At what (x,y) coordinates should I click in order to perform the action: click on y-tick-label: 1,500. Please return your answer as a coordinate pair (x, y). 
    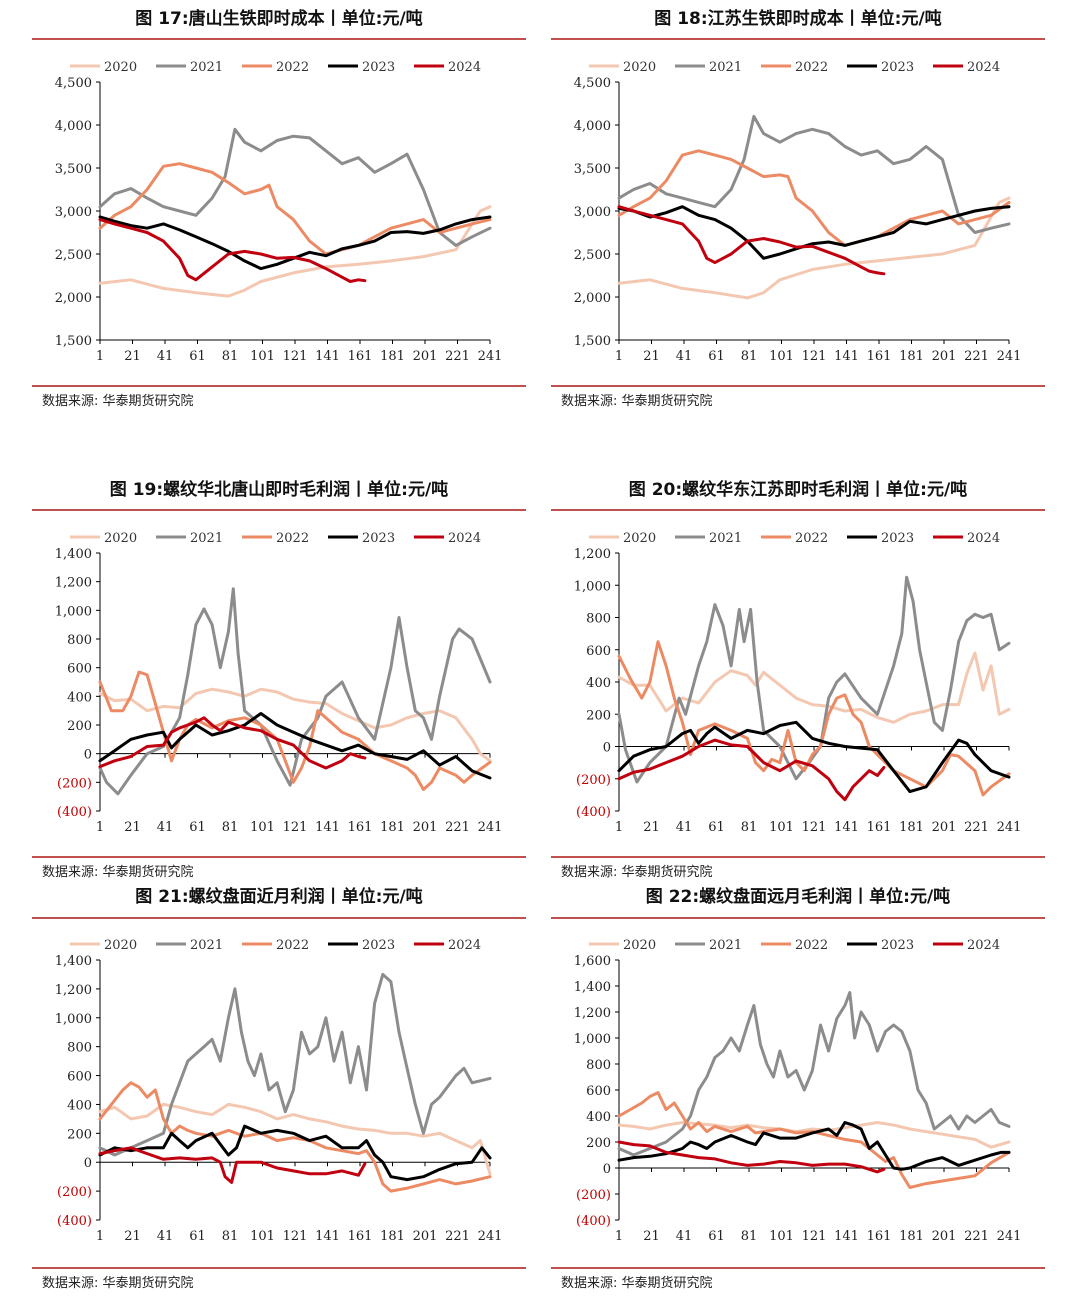
    Looking at the image, I should click on (73, 341).